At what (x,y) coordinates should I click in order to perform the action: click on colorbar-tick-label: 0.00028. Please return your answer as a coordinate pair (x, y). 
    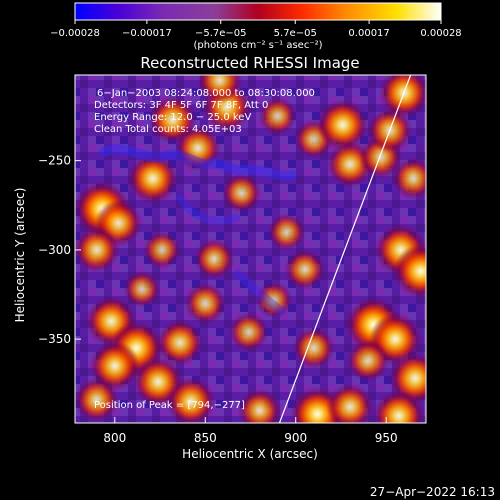
    Looking at the image, I should click on (440, 33).